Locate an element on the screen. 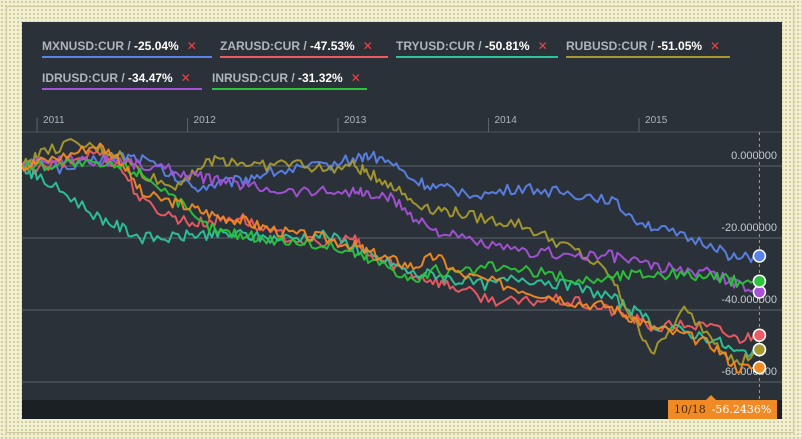  y-tick-label: -20.000000 is located at coordinates (749, 228).